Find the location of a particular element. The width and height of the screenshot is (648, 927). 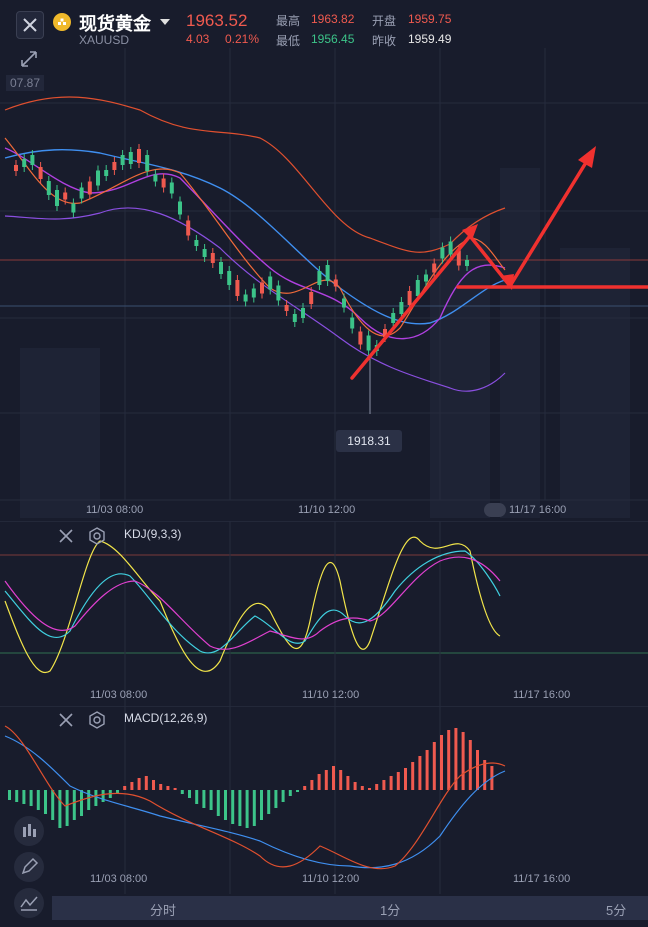

chevron-down-icon is located at coordinates (165, 22).